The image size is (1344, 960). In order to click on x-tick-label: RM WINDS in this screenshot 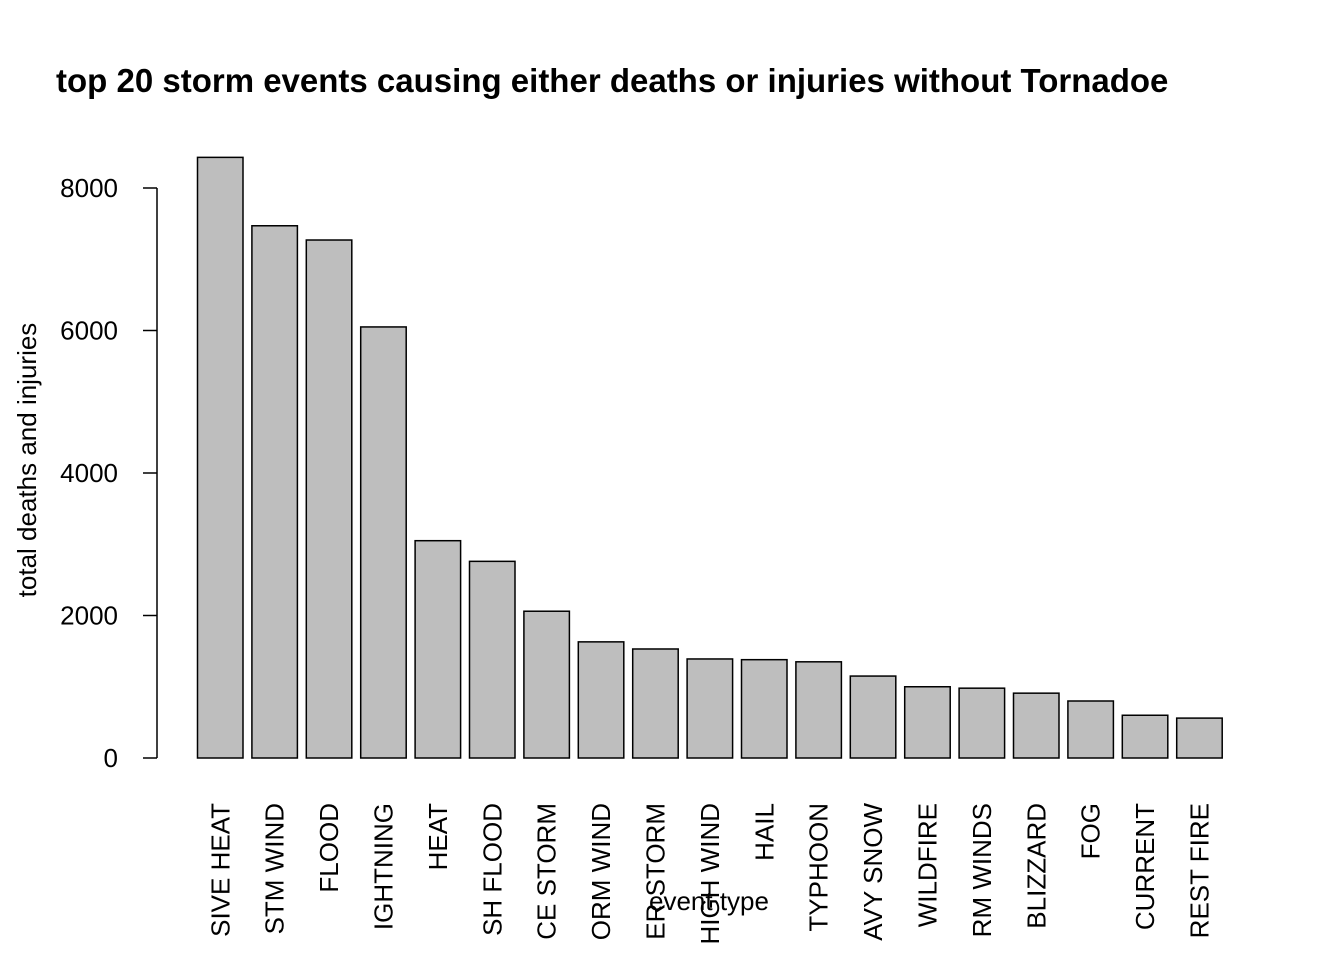, I will do `click(982, 870)`.